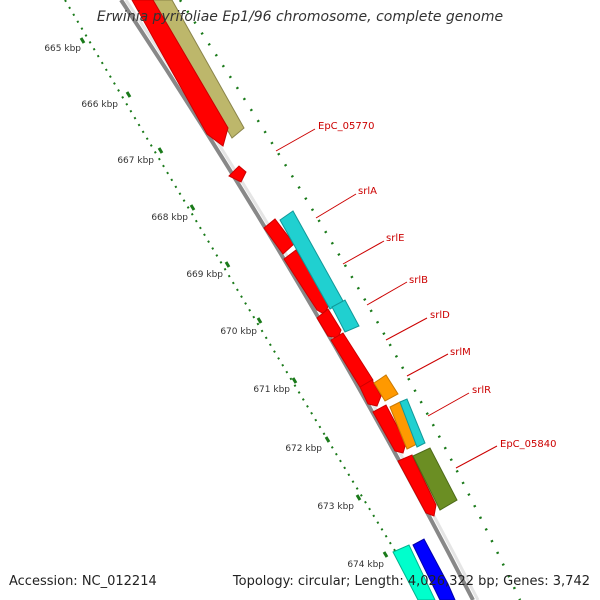 The width and height of the screenshot is (600, 600). I want to click on cds-arrow-srlr, so click(389, 429).